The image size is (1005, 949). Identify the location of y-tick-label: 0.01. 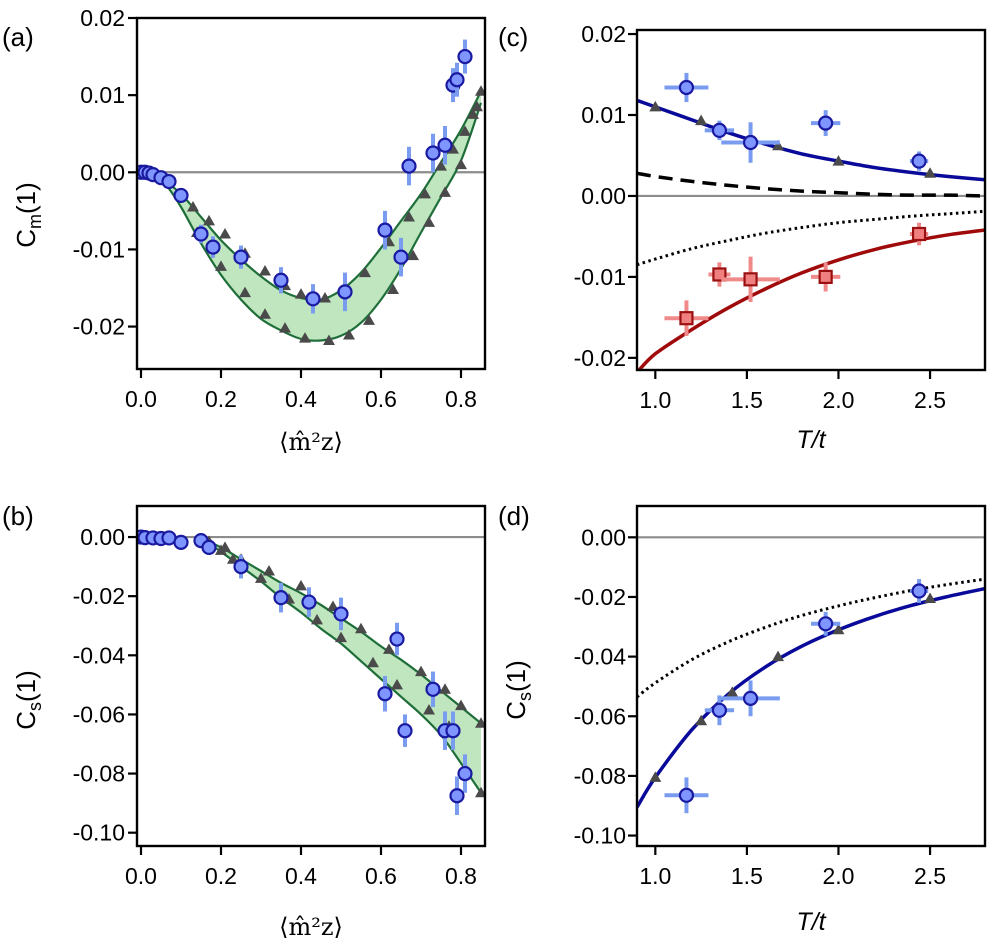
(102, 95).